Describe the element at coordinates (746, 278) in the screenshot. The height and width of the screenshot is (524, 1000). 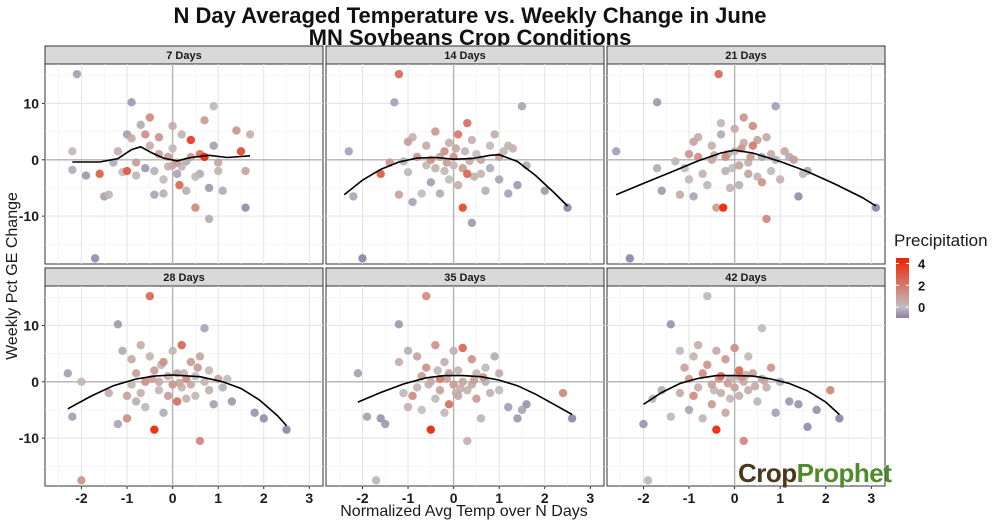
I see `facet-label: 42 Days` at that location.